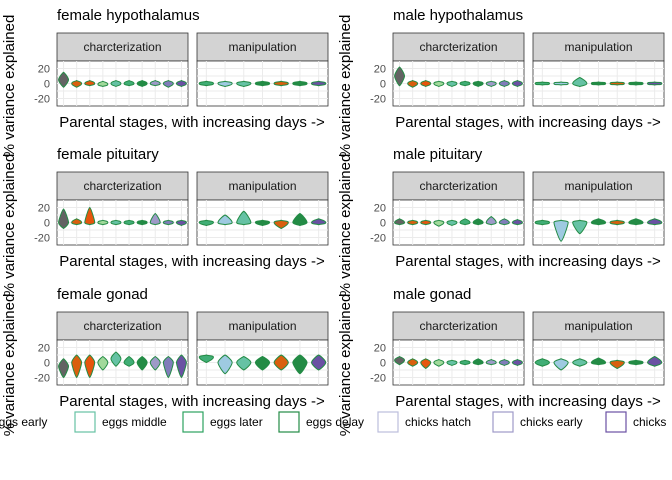 The width and height of the screenshot is (672, 480). What do you see at coordinates (432, 294) in the screenshot?
I see `facet-title: male gonad` at bounding box center [432, 294].